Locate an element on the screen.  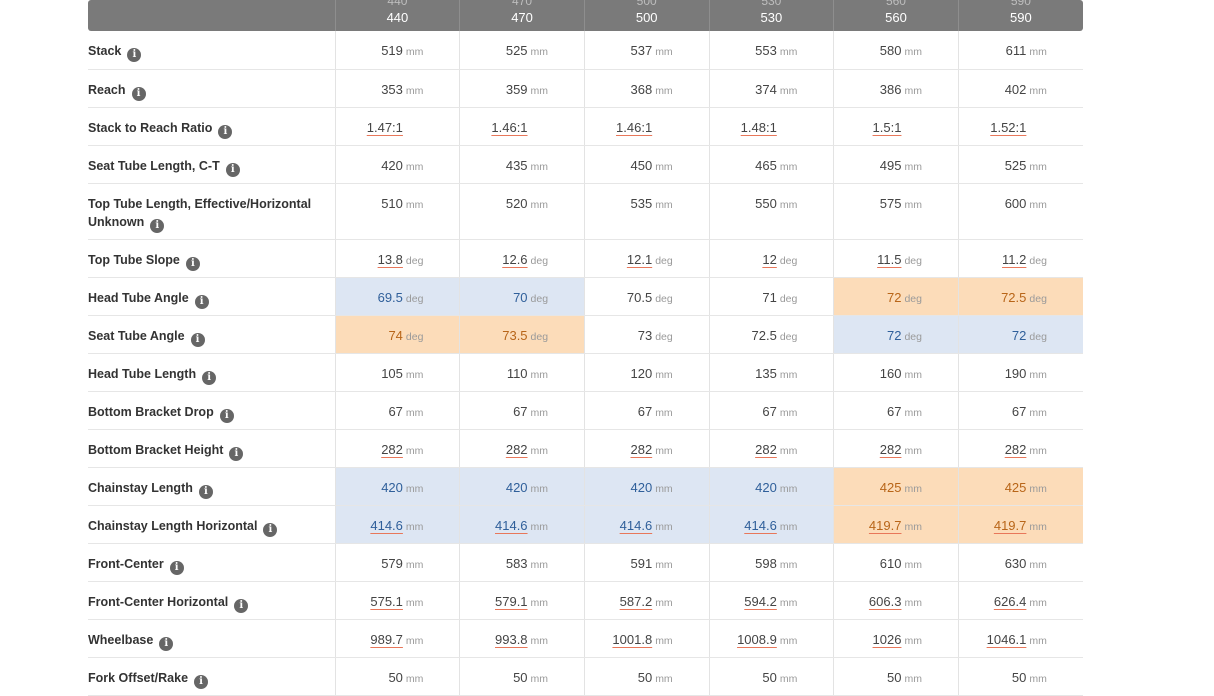
value-link: 13.8 is located at coordinates (390, 259).